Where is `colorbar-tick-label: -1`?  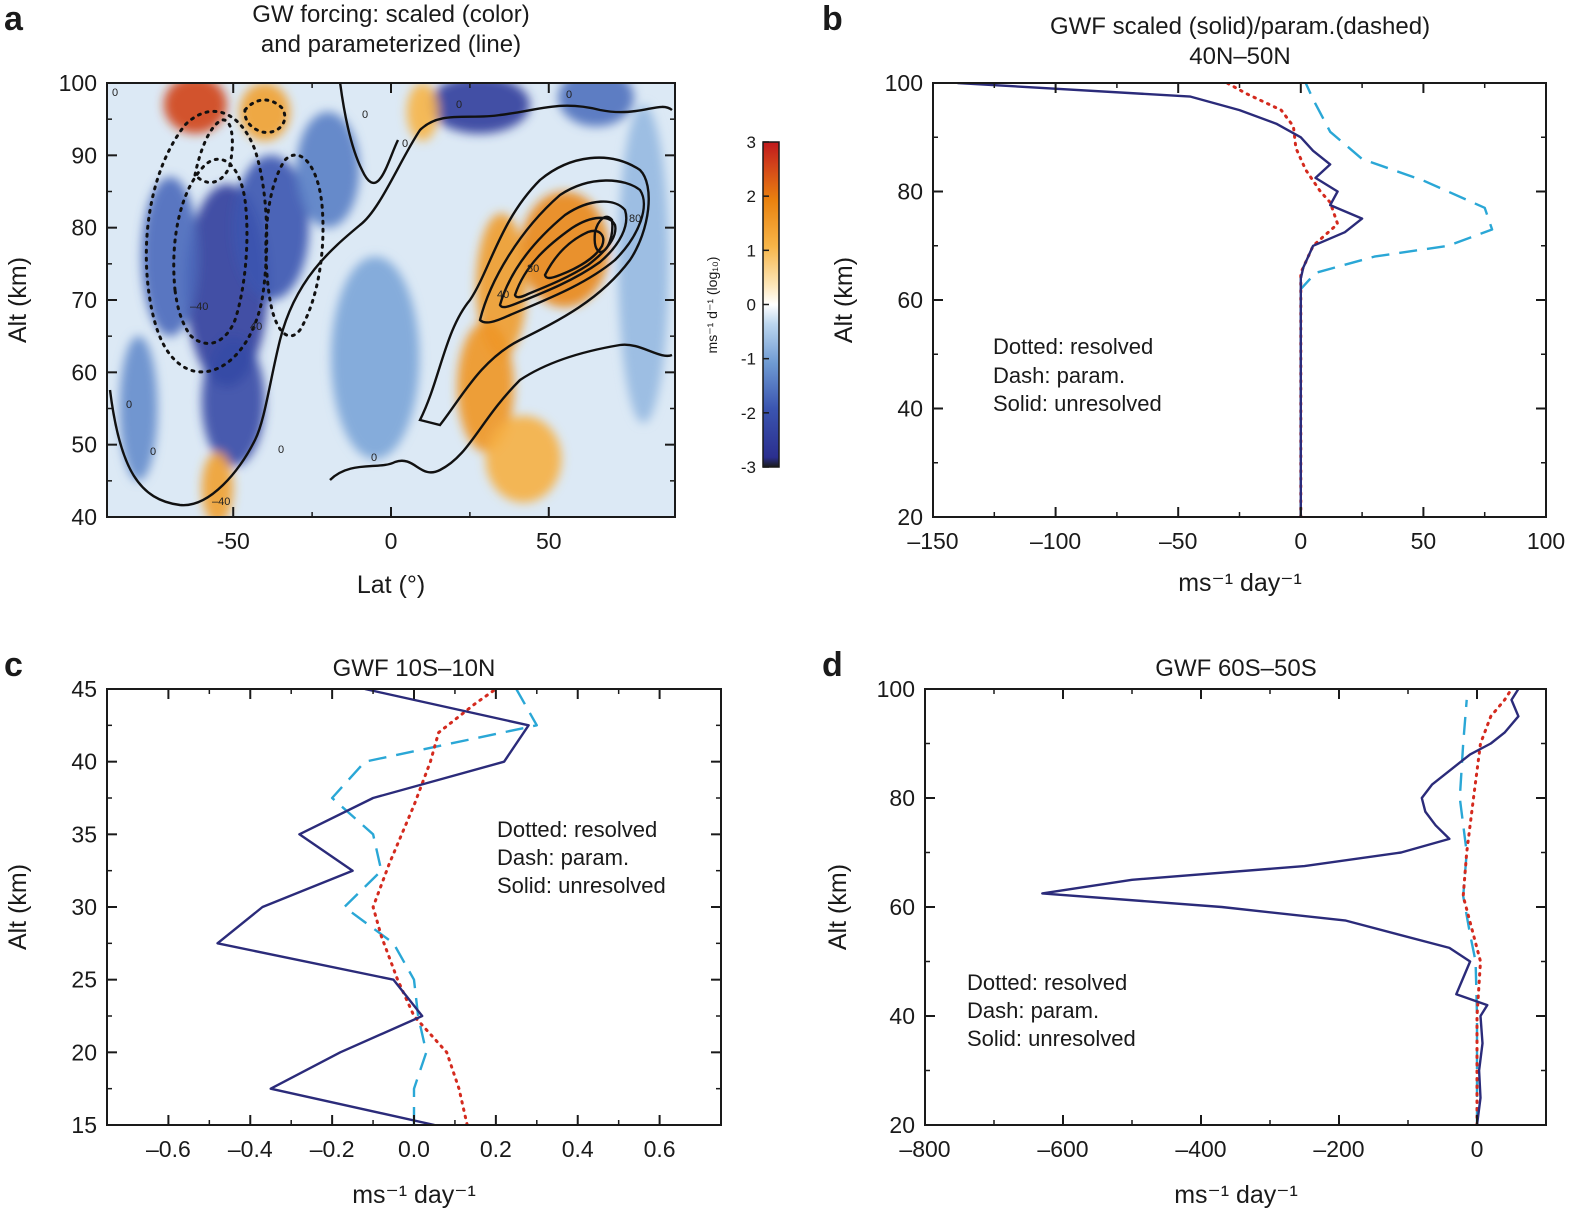 colorbar-tick-label: -1 is located at coordinates (748, 359).